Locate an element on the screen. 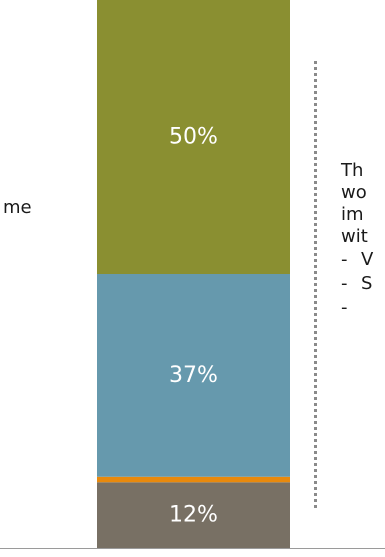 Image resolution: width=385 pixels, height=557 pixels. baseline is located at coordinates (192, 548).